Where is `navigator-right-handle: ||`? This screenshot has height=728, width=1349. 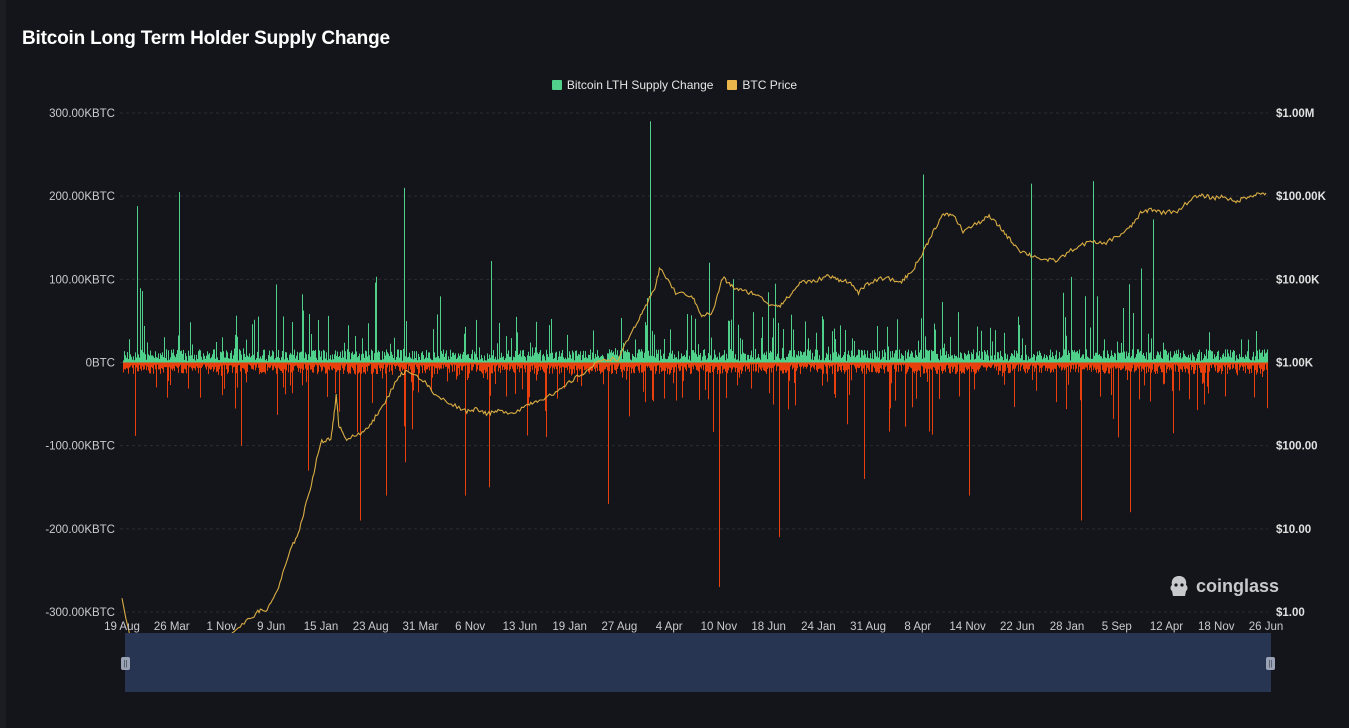
navigator-right-handle: || is located at coordinates (1270, 663).